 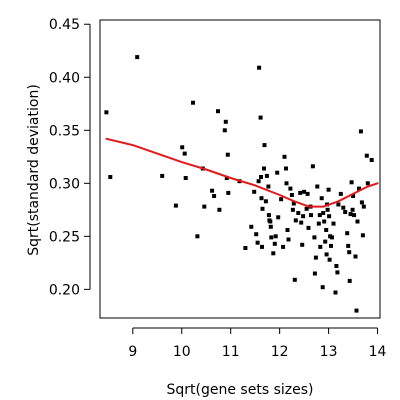 What do you see at coordinates (257, 343) in the screenshot?
I see `x-axis: 9 10 11 12 13 14` at bounding box center [257, 343].